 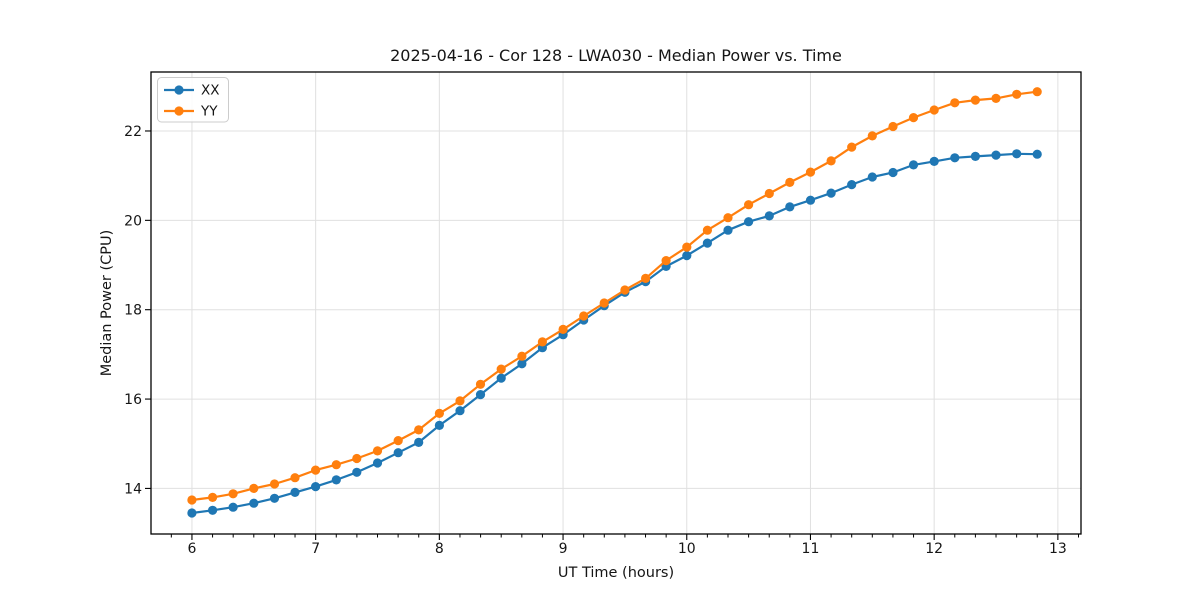 What do you see at coordinates (439, 549) in the screenshot?
I see `x-tick-label: 8` at bounding box center [439, 549].